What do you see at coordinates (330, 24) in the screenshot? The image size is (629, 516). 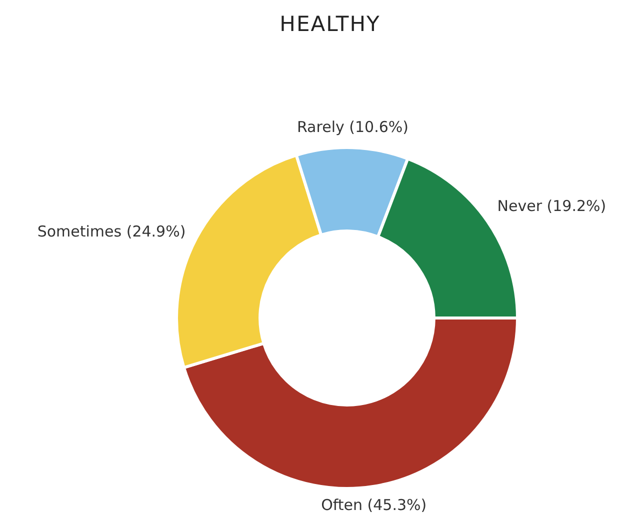 I see `chart-title: HEALTHY` at bounding box center [330, 24].